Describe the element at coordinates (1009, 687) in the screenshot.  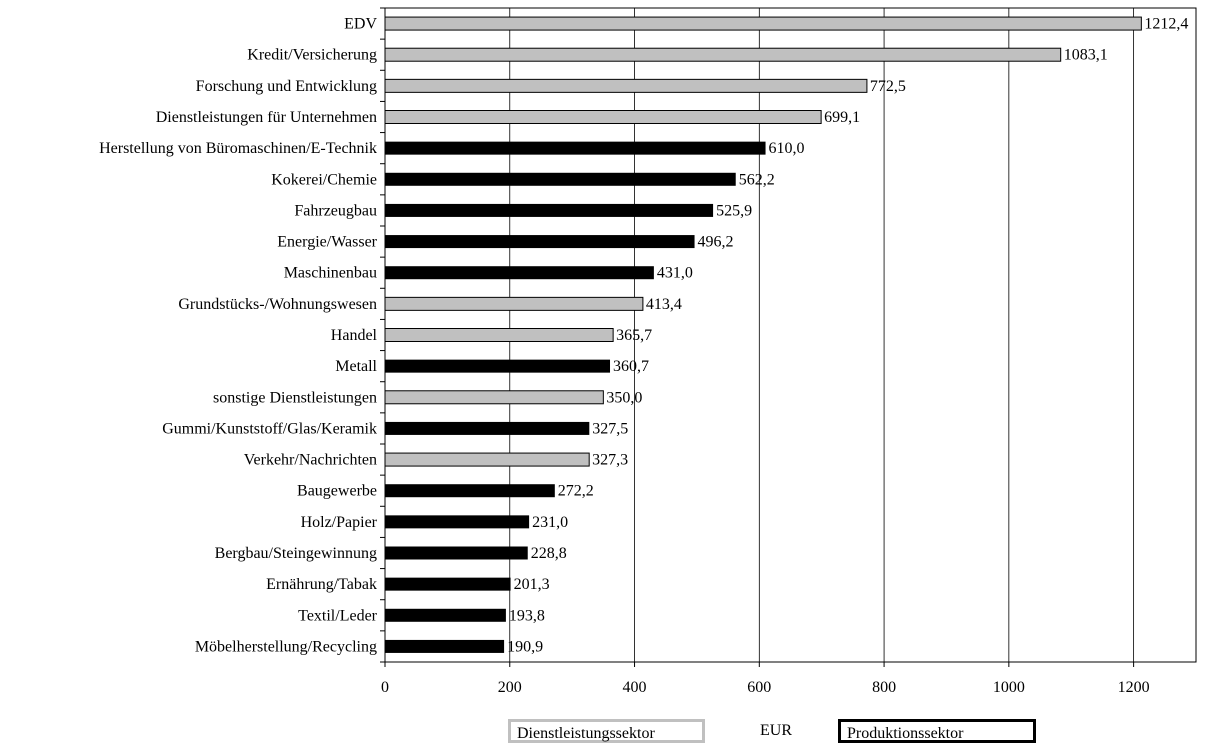
I see `tick-label-x: 1000` at that location.